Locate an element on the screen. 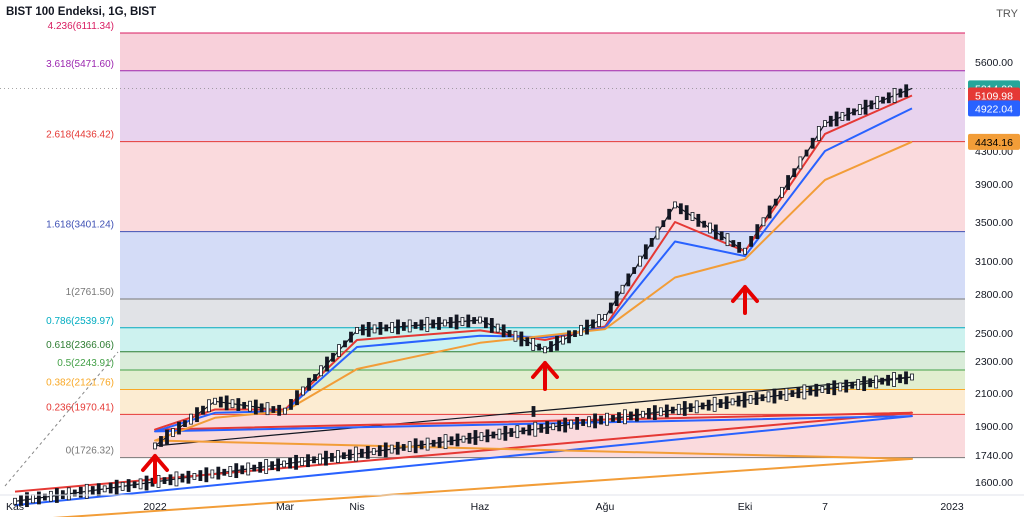  y-tick-label: 1600.00 is located at coordinates (994, 483).